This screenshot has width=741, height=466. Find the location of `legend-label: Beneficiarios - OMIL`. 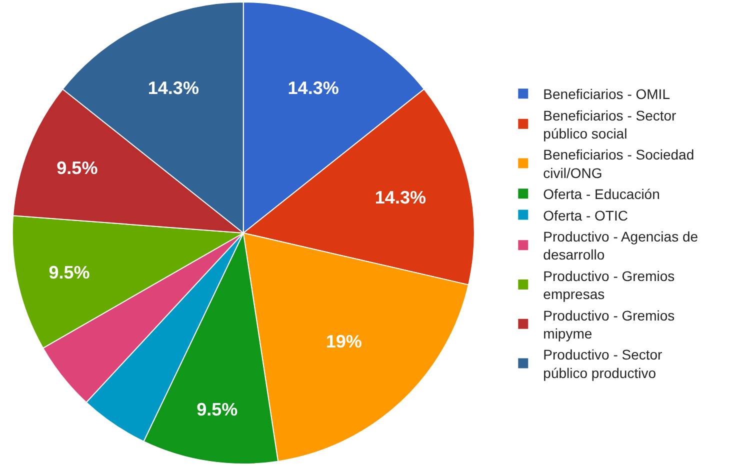

legend-label: Beneficiarios - OMIL is located at coordinates (606, 94).